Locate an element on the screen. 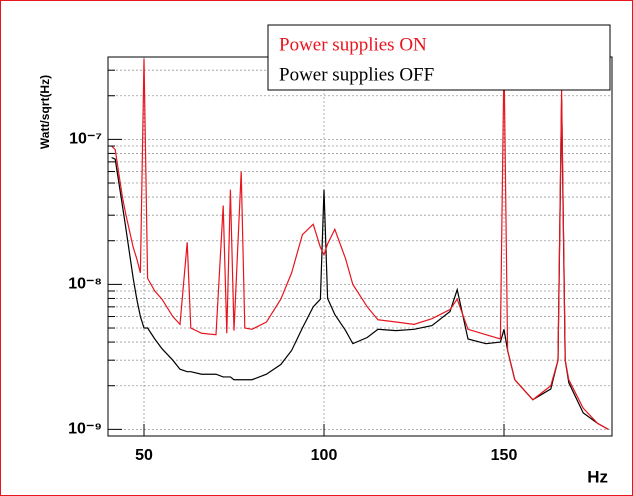  y-tick-label: 10⁻⁹ is located at coordinates (85, 429).